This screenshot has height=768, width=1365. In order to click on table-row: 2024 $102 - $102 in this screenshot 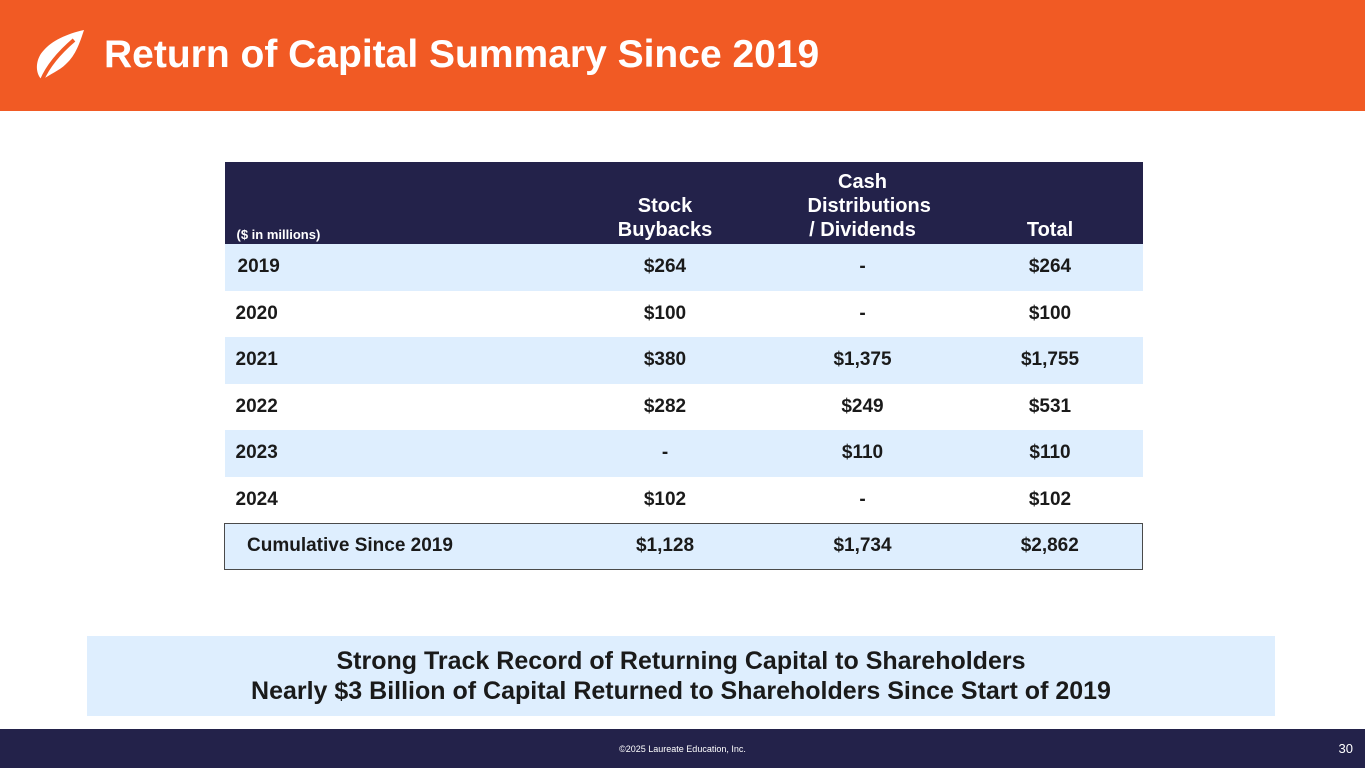, I will do `click(683, 499)`.